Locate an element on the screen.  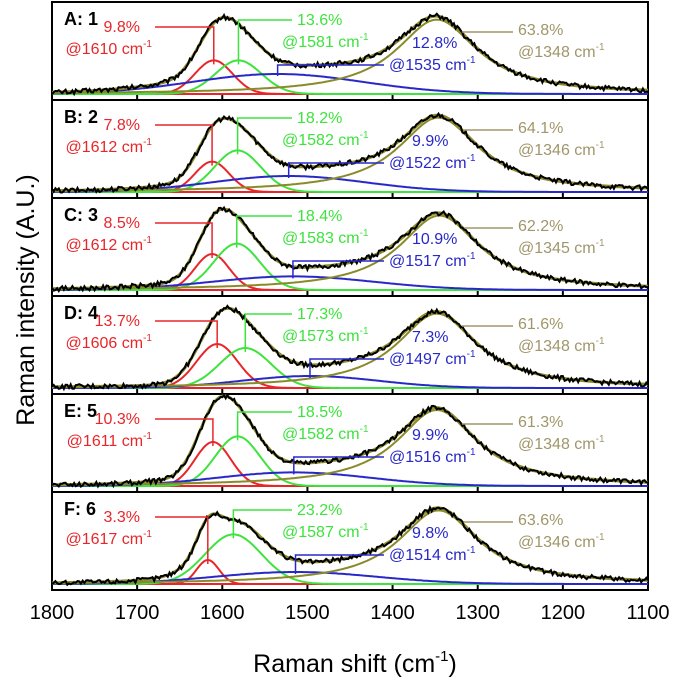
olive-percent-label: 63.8% is located at coordinates (540, 30).